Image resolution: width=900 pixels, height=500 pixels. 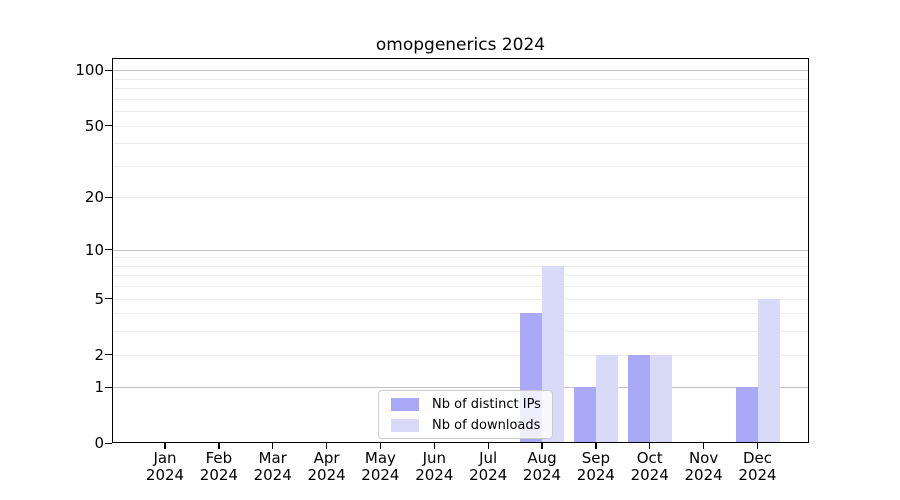 What do you see at coordinates (465, 414) in the screenshot?
I see `legend: Nb of distinct IPs Nb of downloads` at bounding box center [465, 414].